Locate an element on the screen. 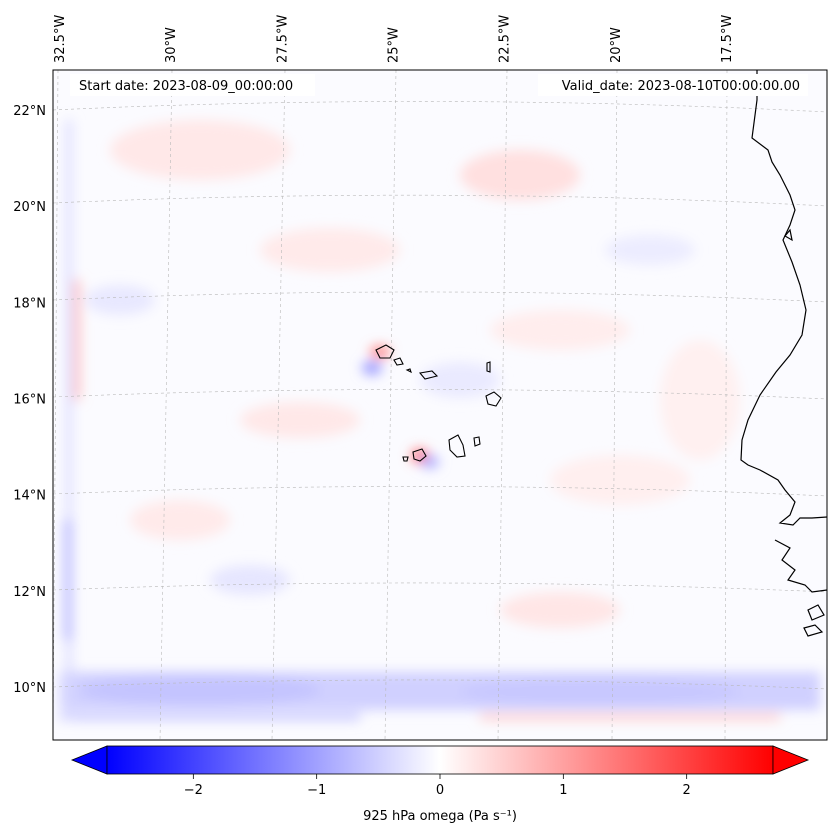  colorbar: −2 −1 0 1 2 925 hPa omega (Pa s⁻¹) is located at coordinates (440, 784).